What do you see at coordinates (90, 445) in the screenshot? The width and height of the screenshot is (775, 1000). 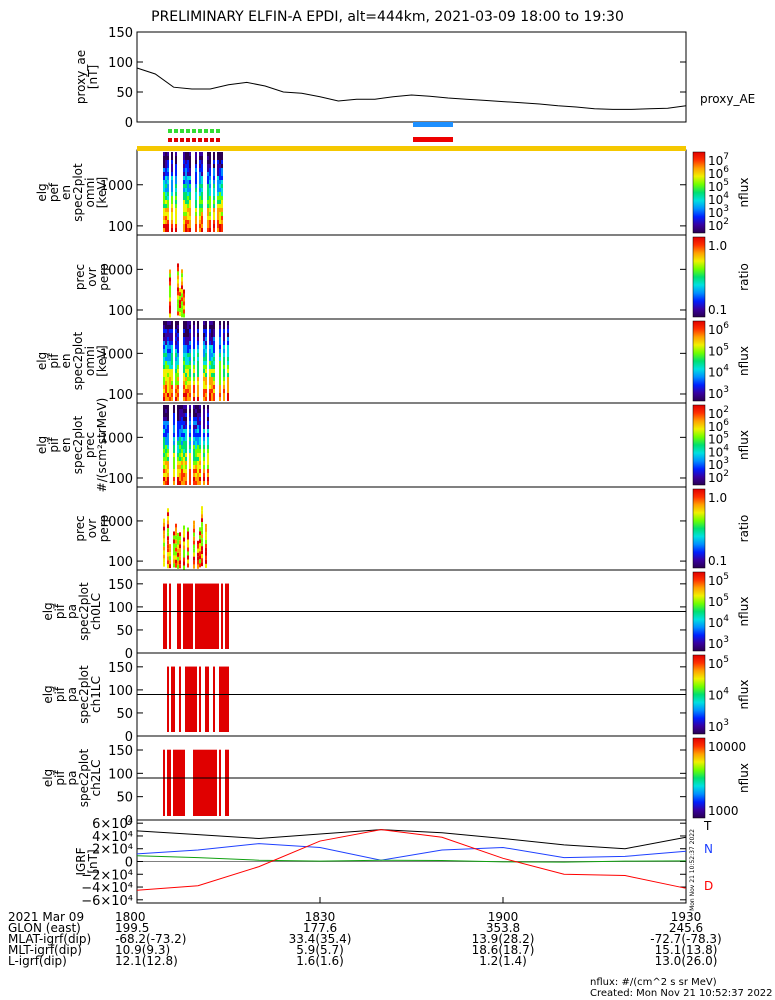 I see `ylabel-line: prec` at bounding box center [90, 445].